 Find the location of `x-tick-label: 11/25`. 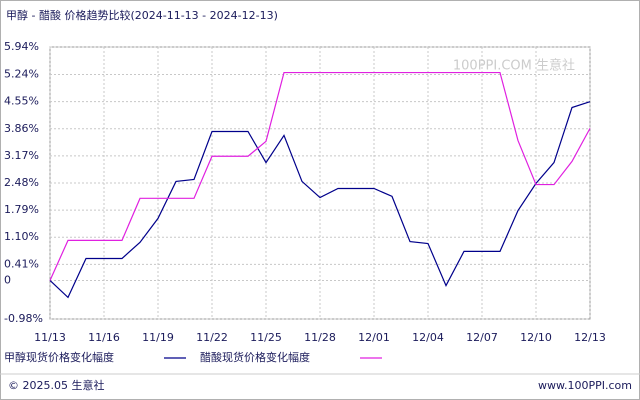

x-tick-label: 11/25 is located at coordinates (266, 337).